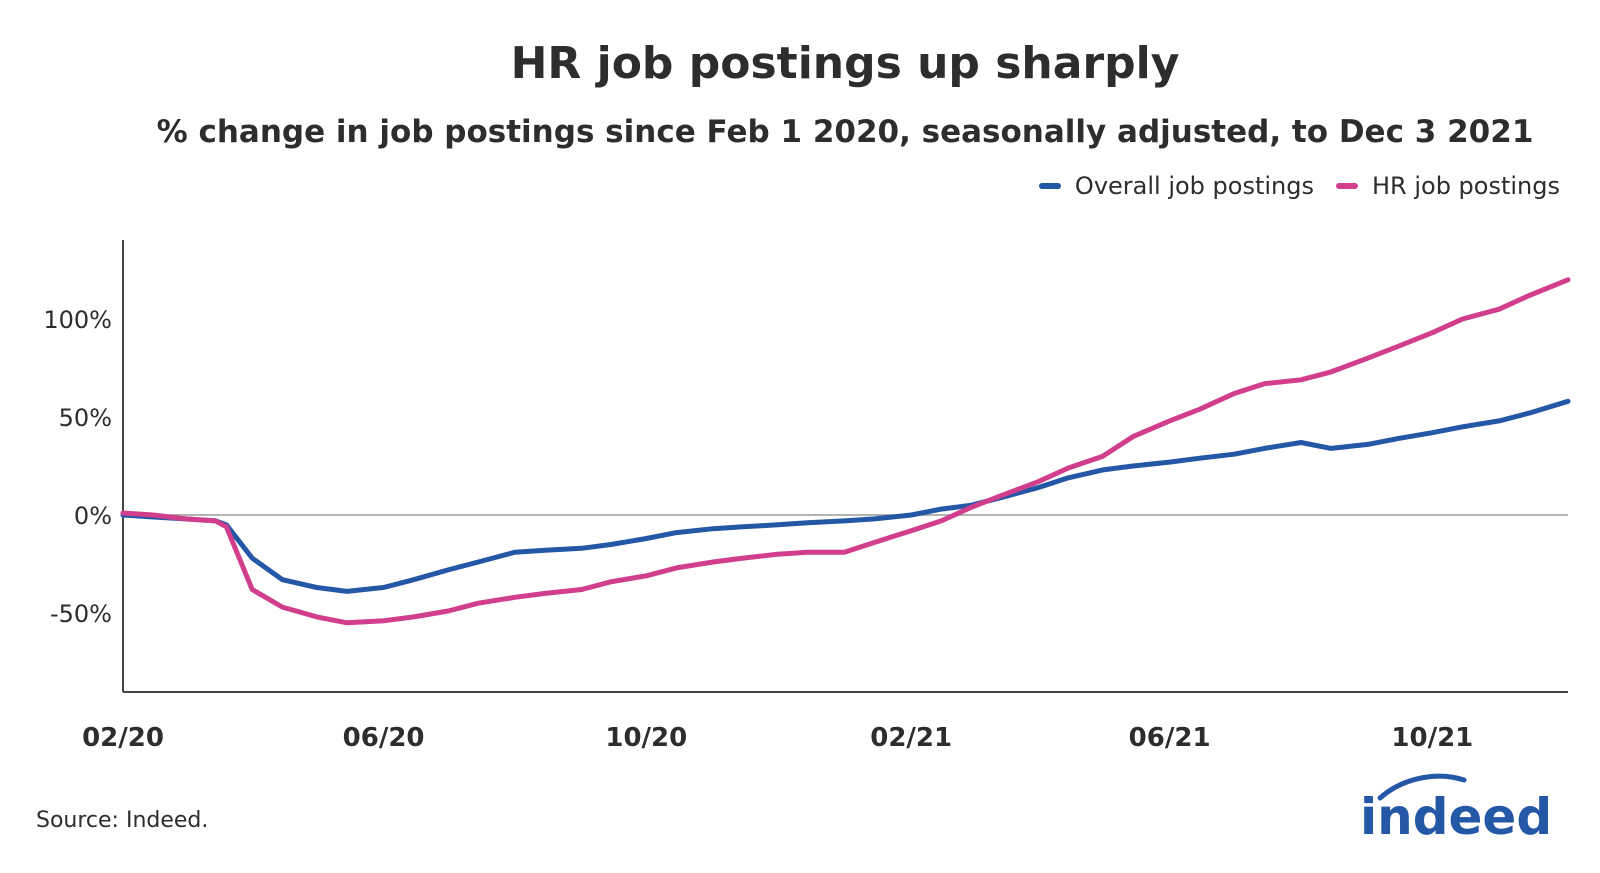 This screenshot has height=873, width=1600. What do you see at coordinates (384, 738) in the screenshot?
I see `x-tick-label: 06/20` at bounding box center [384, 738].